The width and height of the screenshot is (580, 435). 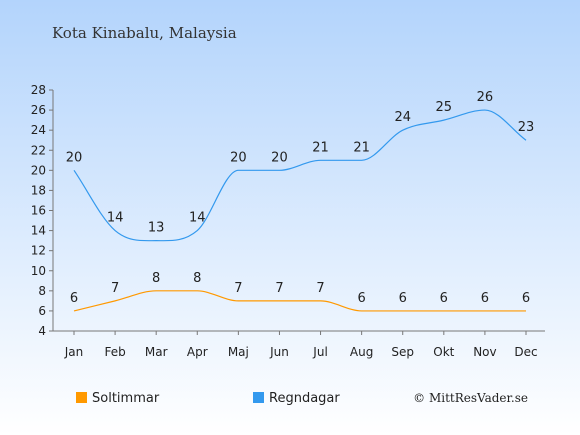 I want to click on y-tick-label: 26, so click(x=38, y=110).